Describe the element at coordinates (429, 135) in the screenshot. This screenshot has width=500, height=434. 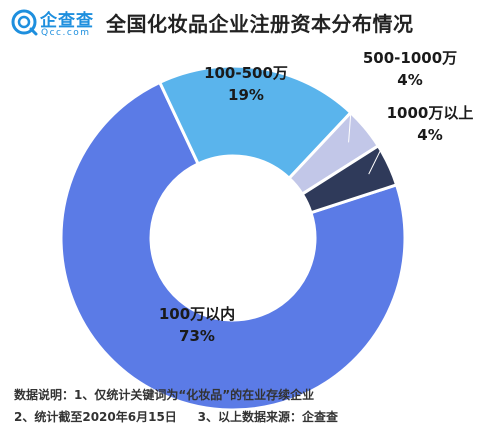
I see `slice-value-4: 4%` at that location.